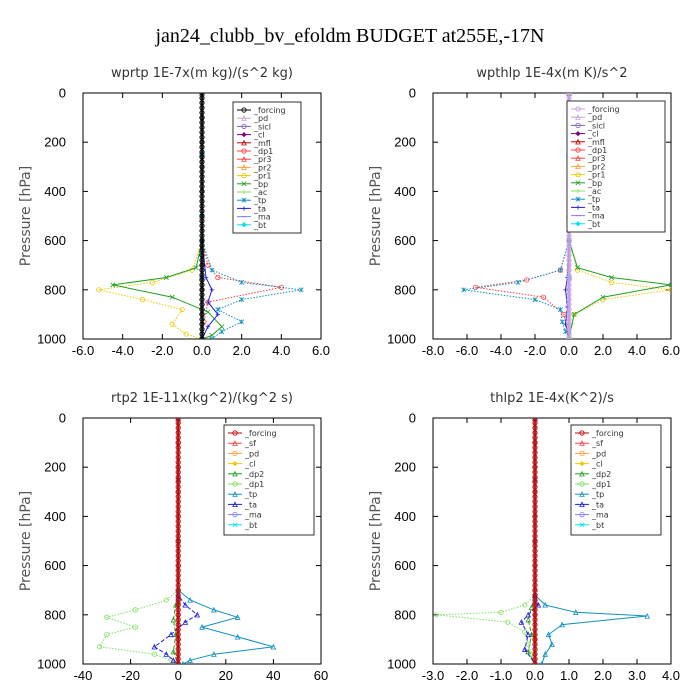  Describe the element at coordinates (671, 350) in the screenshot. I see `x-tick-label: 6.0` at that location.